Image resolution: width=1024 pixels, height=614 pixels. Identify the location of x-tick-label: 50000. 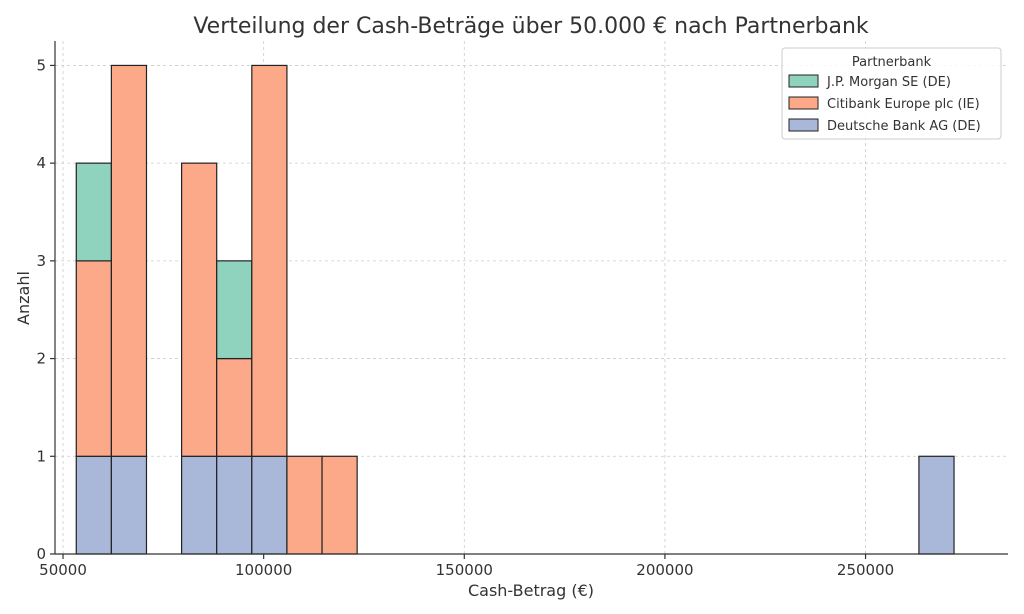
(63, 570).